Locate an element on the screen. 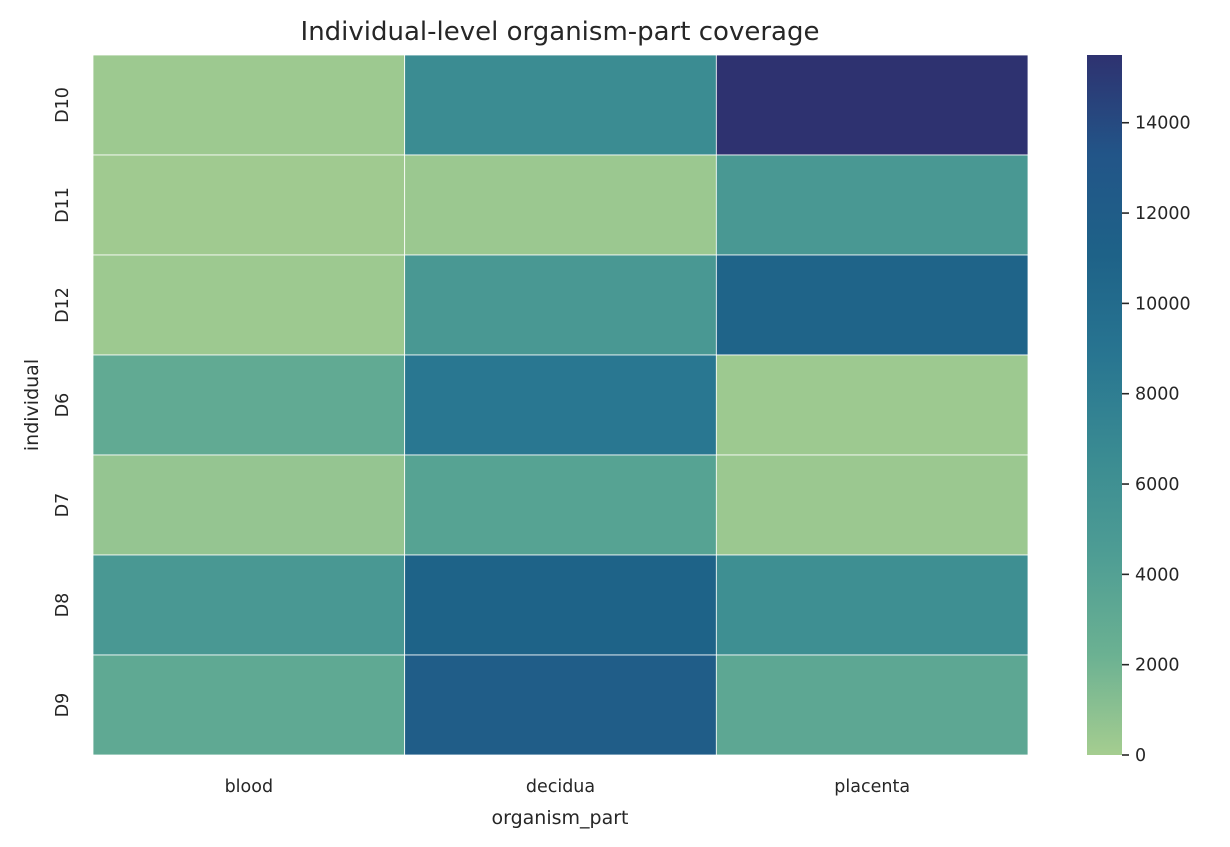  heatmap-cell-D6-blood is located at coordinates (249, 405).